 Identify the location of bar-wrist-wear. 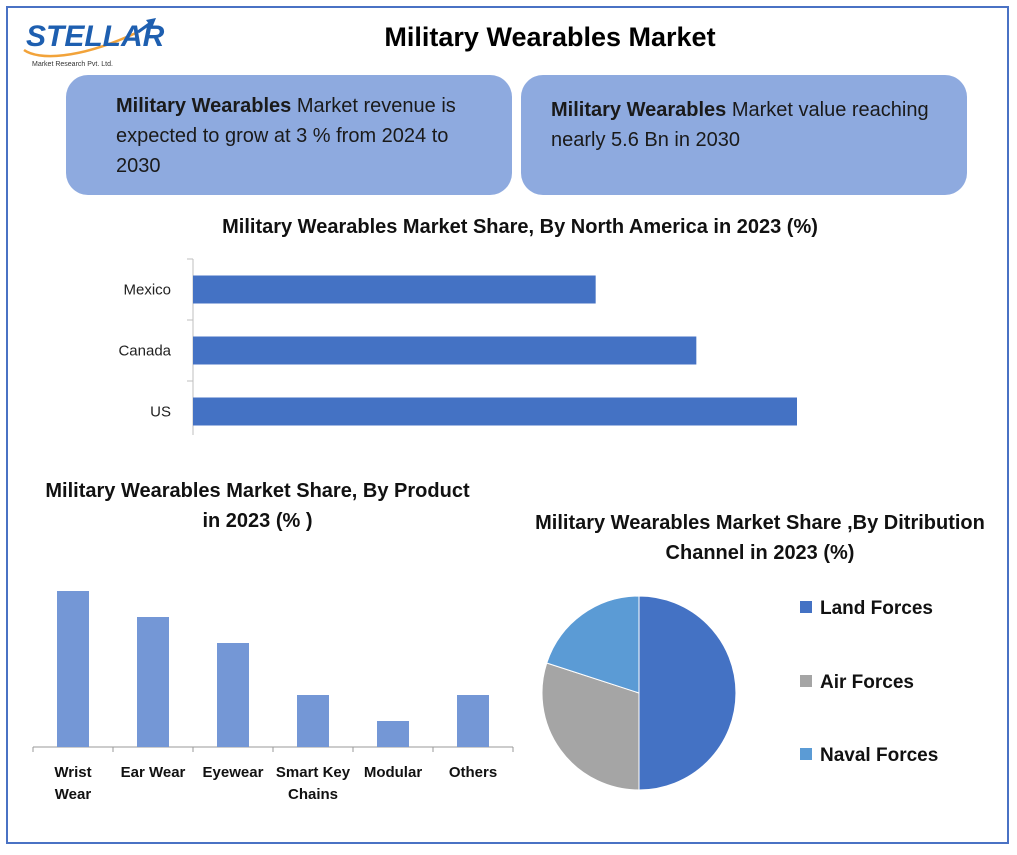
(73, 669).